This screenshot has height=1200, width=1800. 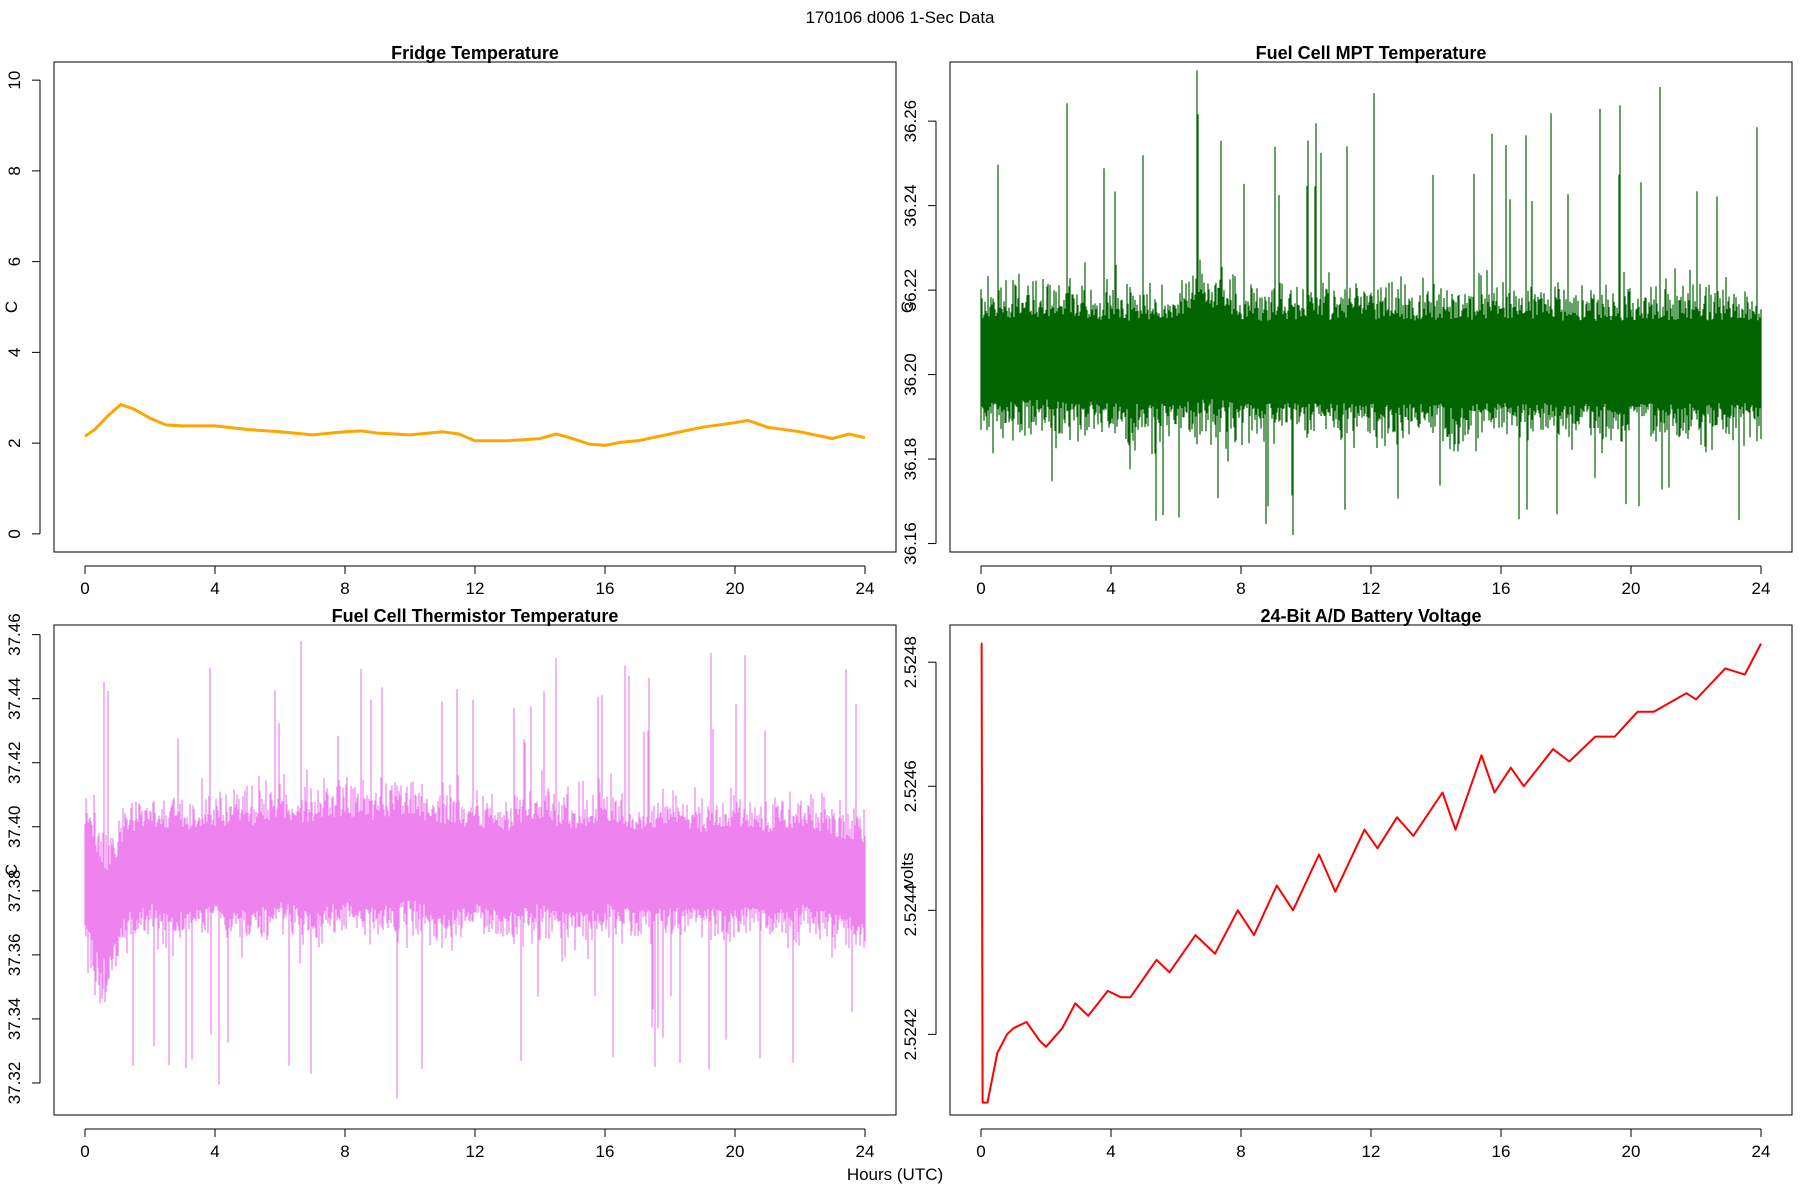 What do you see at coordinates (910, 459) in the screenshot?
I see `y-tick-label: 36.18` at bounding box center [910, 459].